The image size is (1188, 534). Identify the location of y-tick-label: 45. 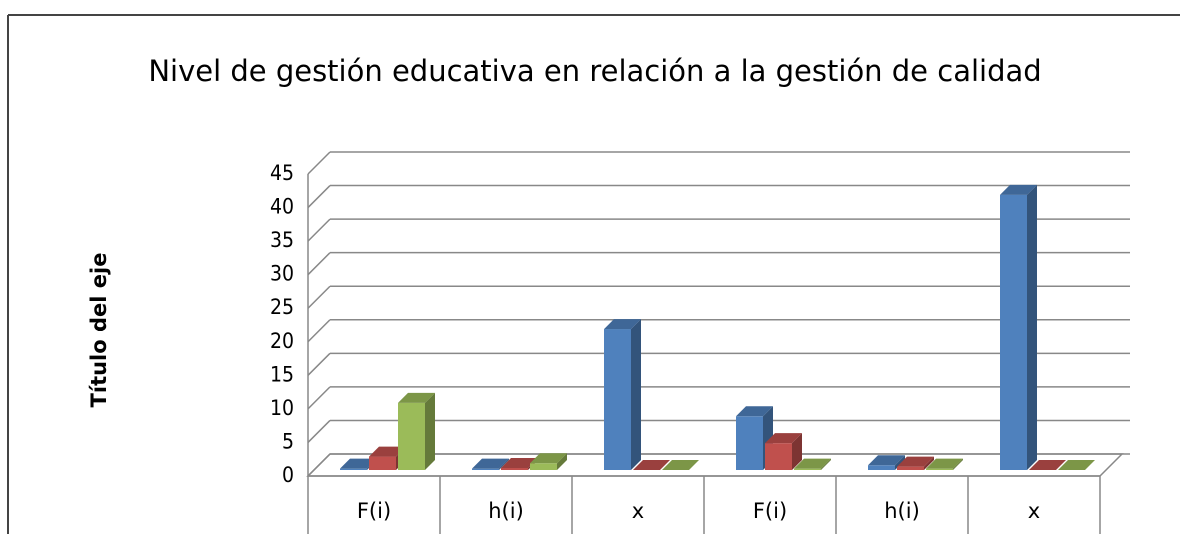
(282, 173).